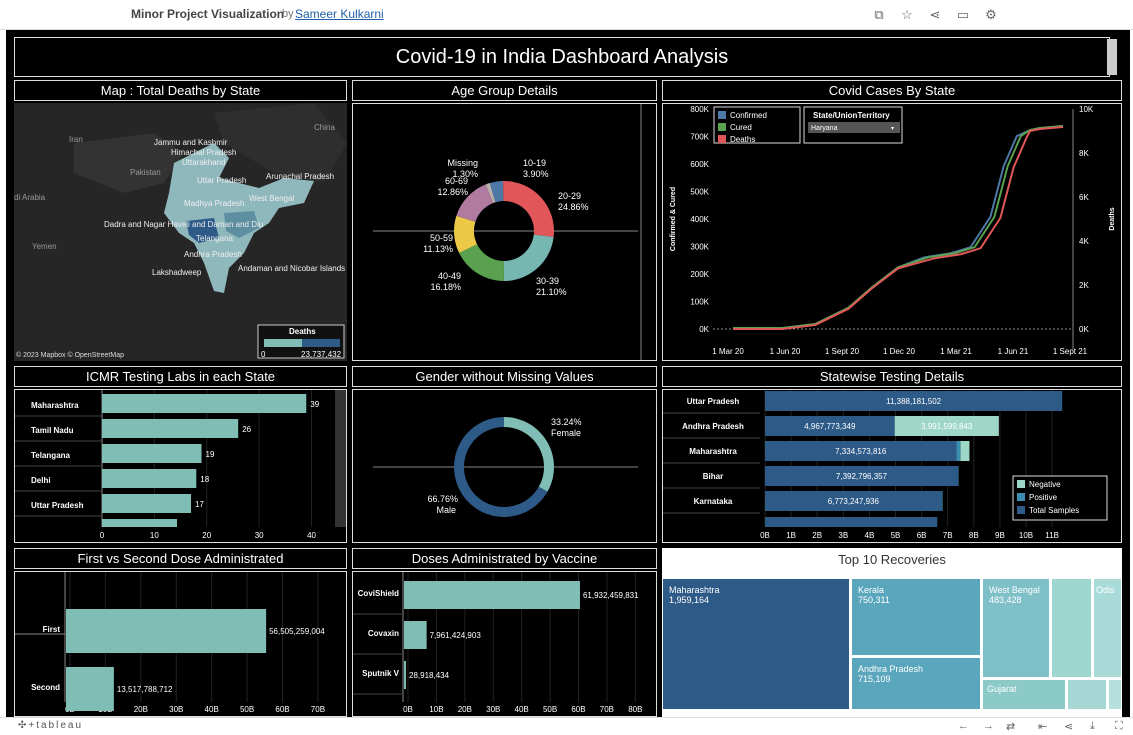  Describe the element at coordinates (756, 644) in the screenshot. I see `treemap-cell: Maharashtra 1,959,164` at that location.